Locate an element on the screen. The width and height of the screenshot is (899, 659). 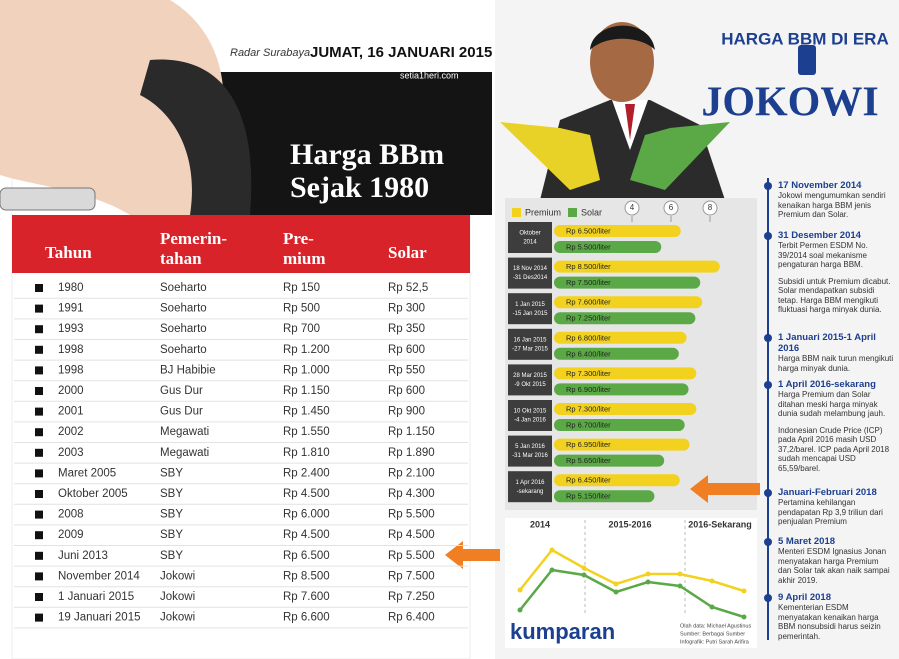
table-cell: Rp 1.450 is located at coordinates (306, 412).